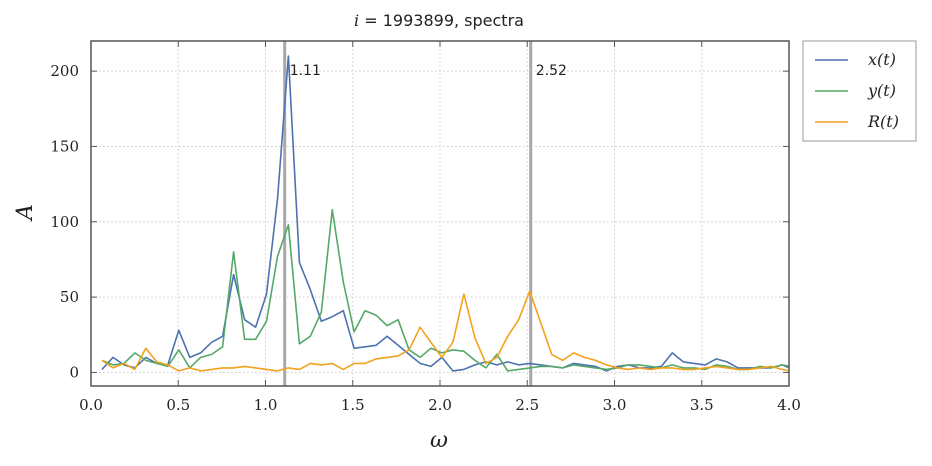  What do you see at coordinates (789, 405) in the screenshot?
I see `x-tick-label: 4.0` at bounding box center [789, 405].